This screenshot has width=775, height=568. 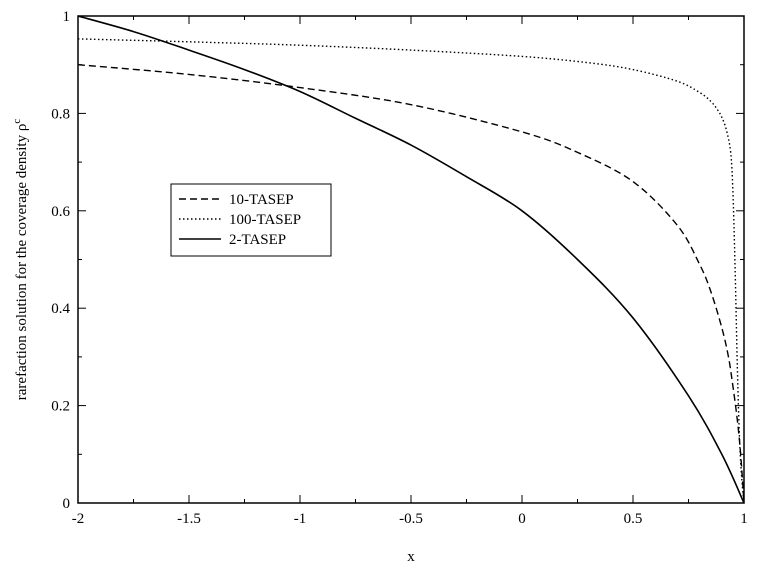 What do you see at coordinates (300, 519) in the screenshot?
I see `x-tick-label: -1` at bounding box center [300, 519].